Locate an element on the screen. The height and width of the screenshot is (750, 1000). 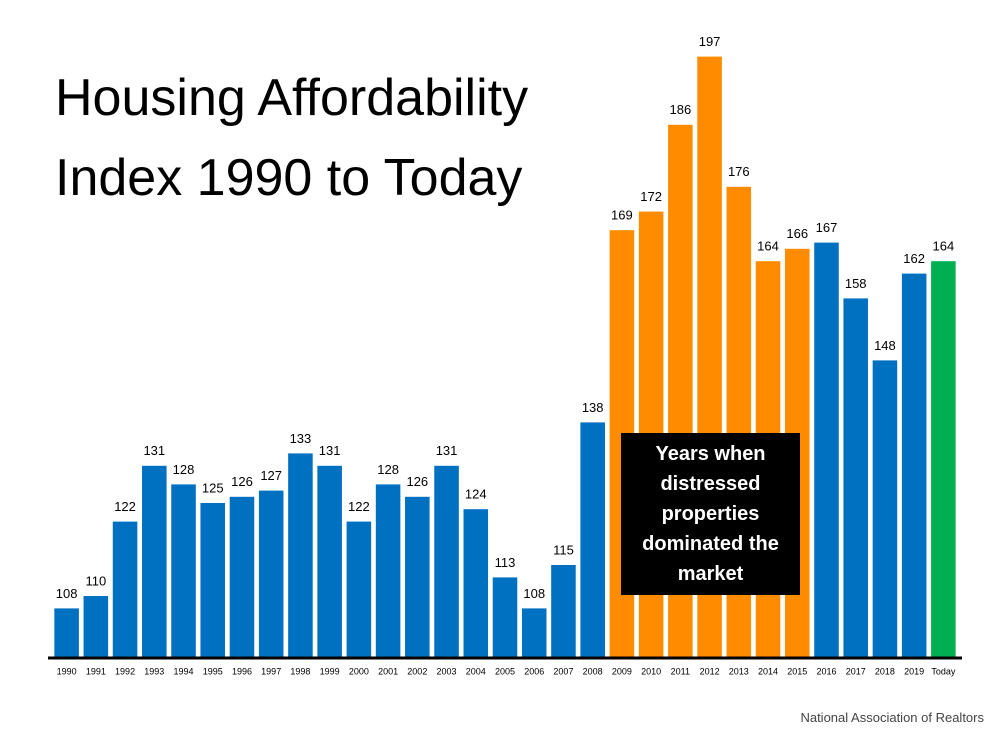
value-label: 172 is located at coordinates (651, 196).